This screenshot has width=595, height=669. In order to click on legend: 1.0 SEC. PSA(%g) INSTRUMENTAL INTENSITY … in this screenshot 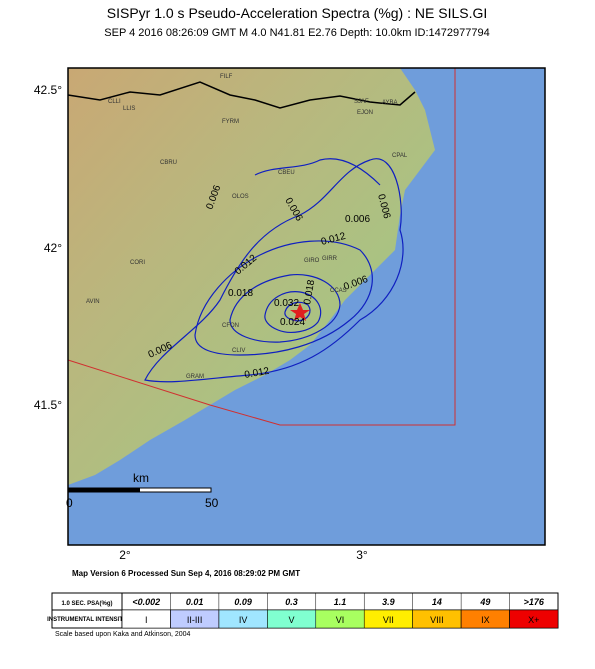, I will do `click(303, 610)`.